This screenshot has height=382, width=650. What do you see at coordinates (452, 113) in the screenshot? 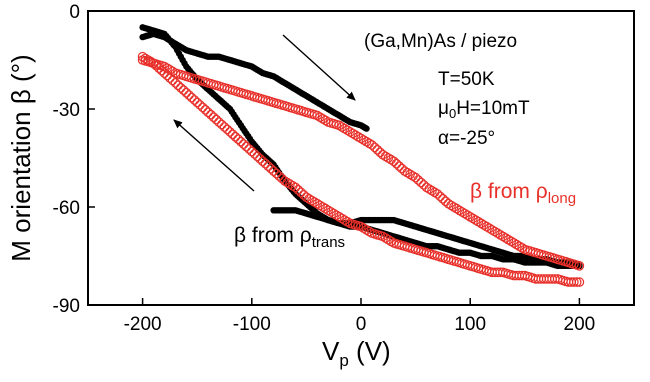
I see `field-sub: 0` at bounding box center [452, 113].